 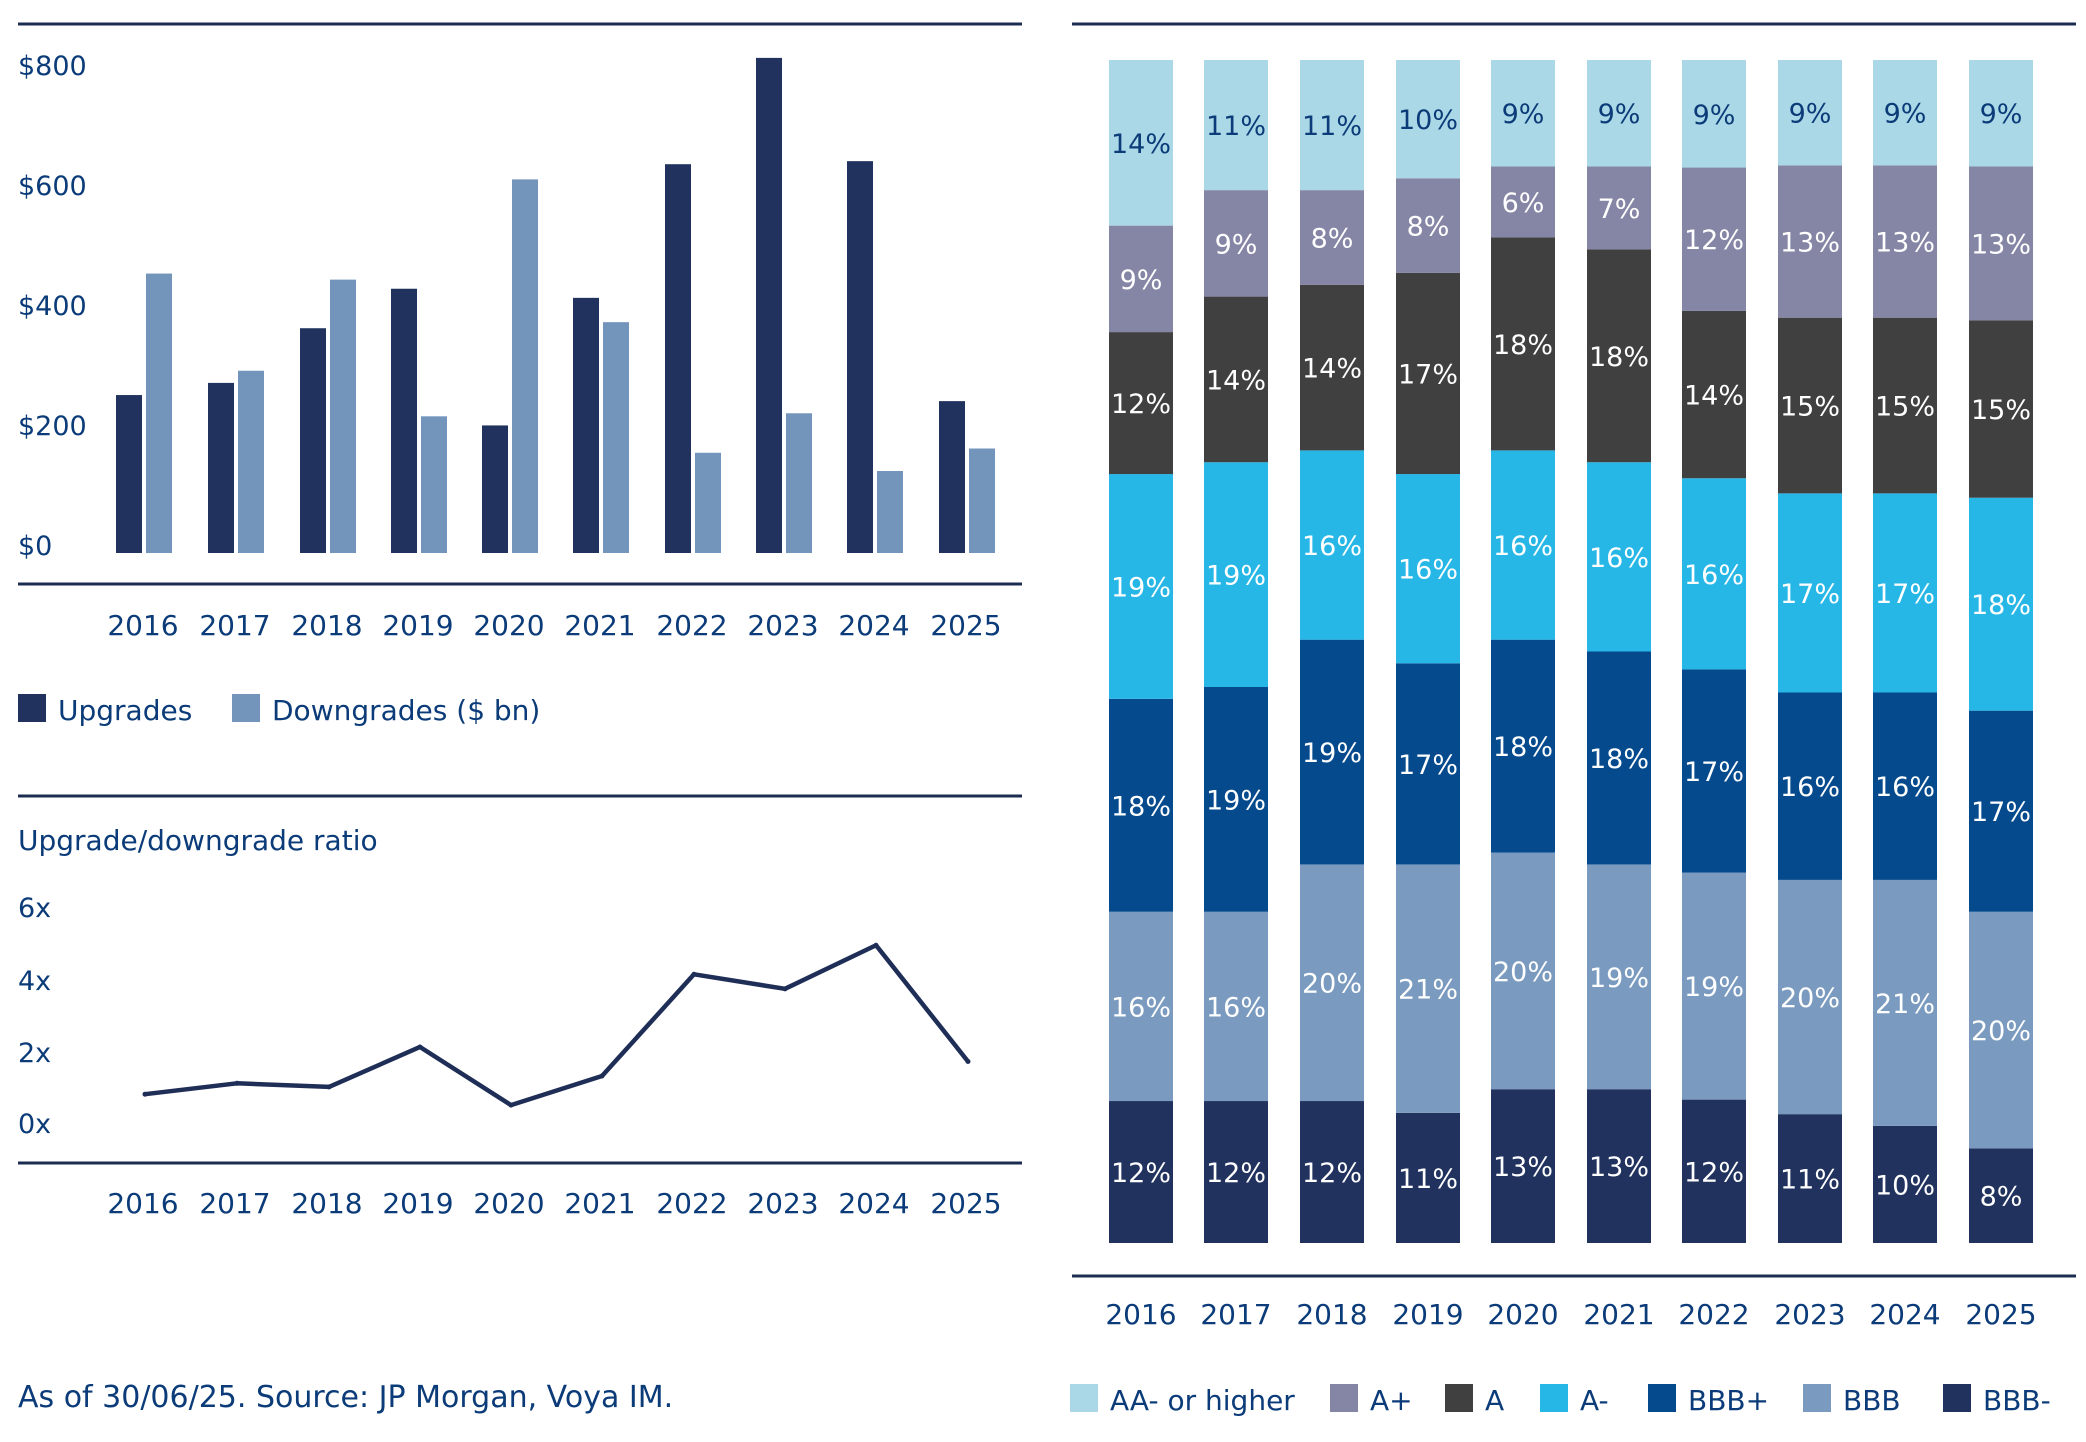 I want to click on chart3-data-label: 15%, so click(x=1905, y=407).